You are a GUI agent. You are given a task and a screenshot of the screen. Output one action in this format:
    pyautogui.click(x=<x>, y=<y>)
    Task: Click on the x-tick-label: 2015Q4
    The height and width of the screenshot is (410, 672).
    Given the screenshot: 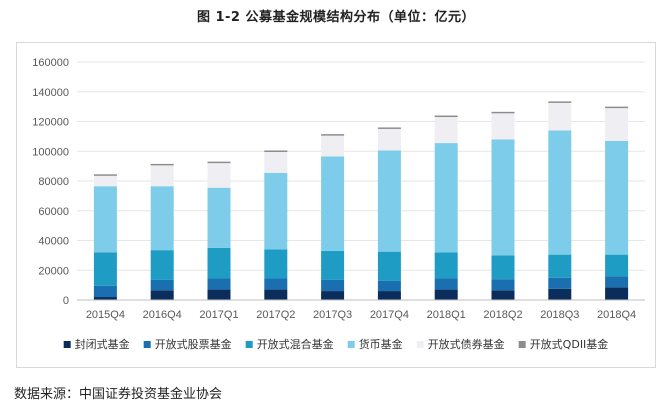 What is the action you would take?
    pyautogui.click(x=105, y=315)
    